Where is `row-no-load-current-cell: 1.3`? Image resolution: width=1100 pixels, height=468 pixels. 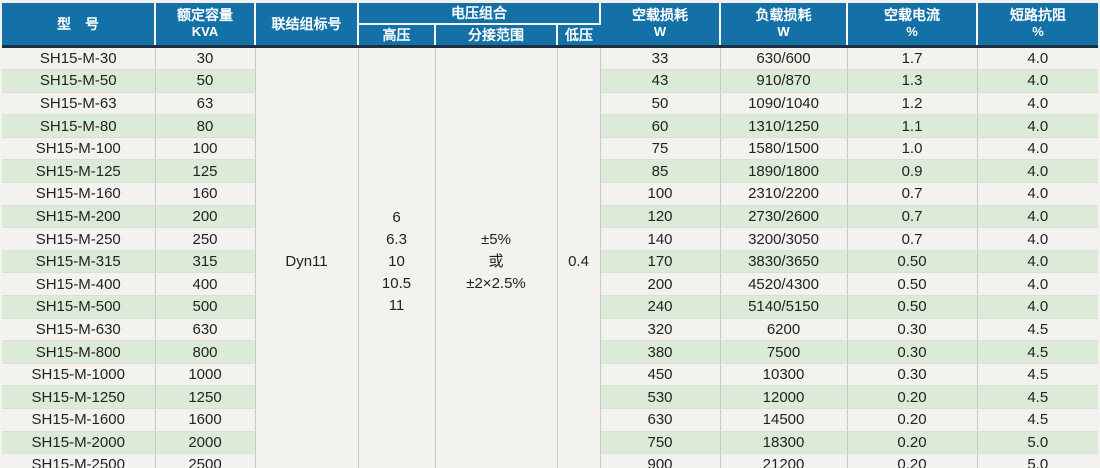
row-no-load-current-cell: 1.3 is located at coordinates (912, 81).